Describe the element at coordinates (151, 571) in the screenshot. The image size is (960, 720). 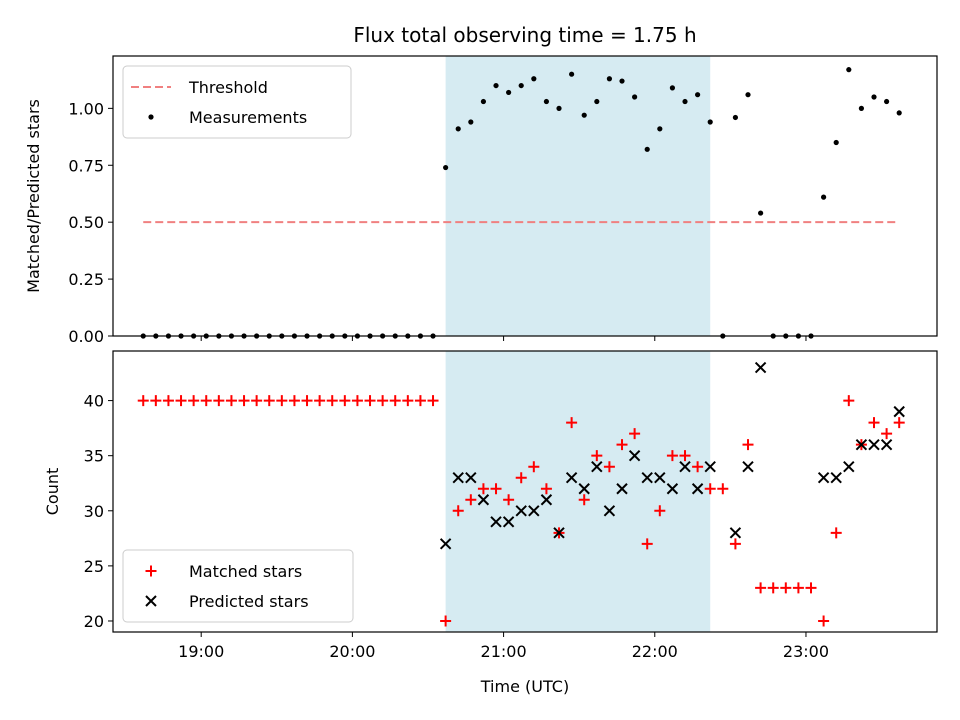
I see `legend-swatch-matched-stars` at that location.